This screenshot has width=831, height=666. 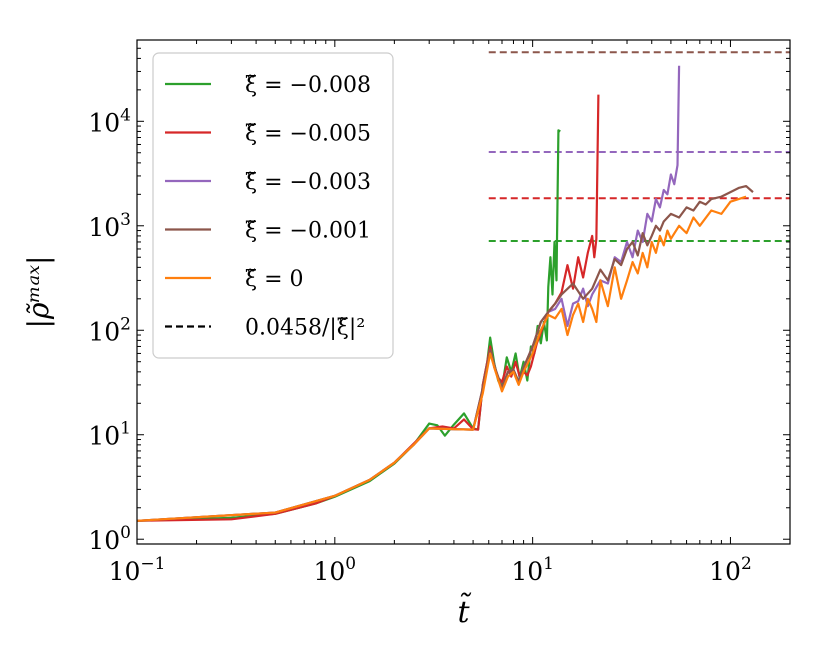 What do you see at coordinates (109, 121) in the screenshot?
I see `y-tick-label: 104` at bounding box center [109, 121].